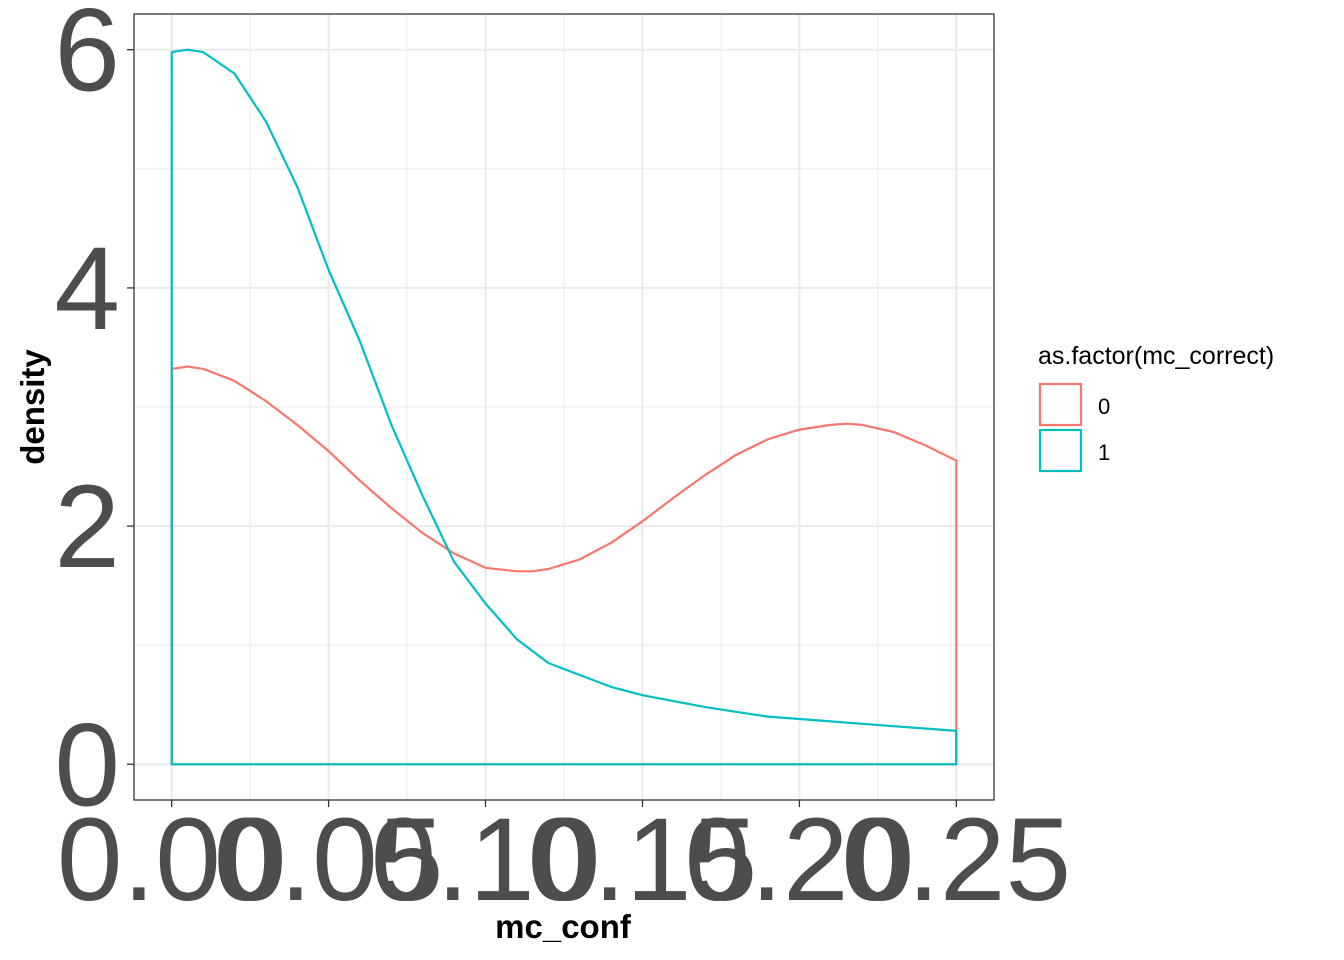 Image resolution: width=1344 pixels, height=960 pixels. Describe the element at coordinates (1104, 406) in the screenshot. I see `legend-label-0: 0` at that location.